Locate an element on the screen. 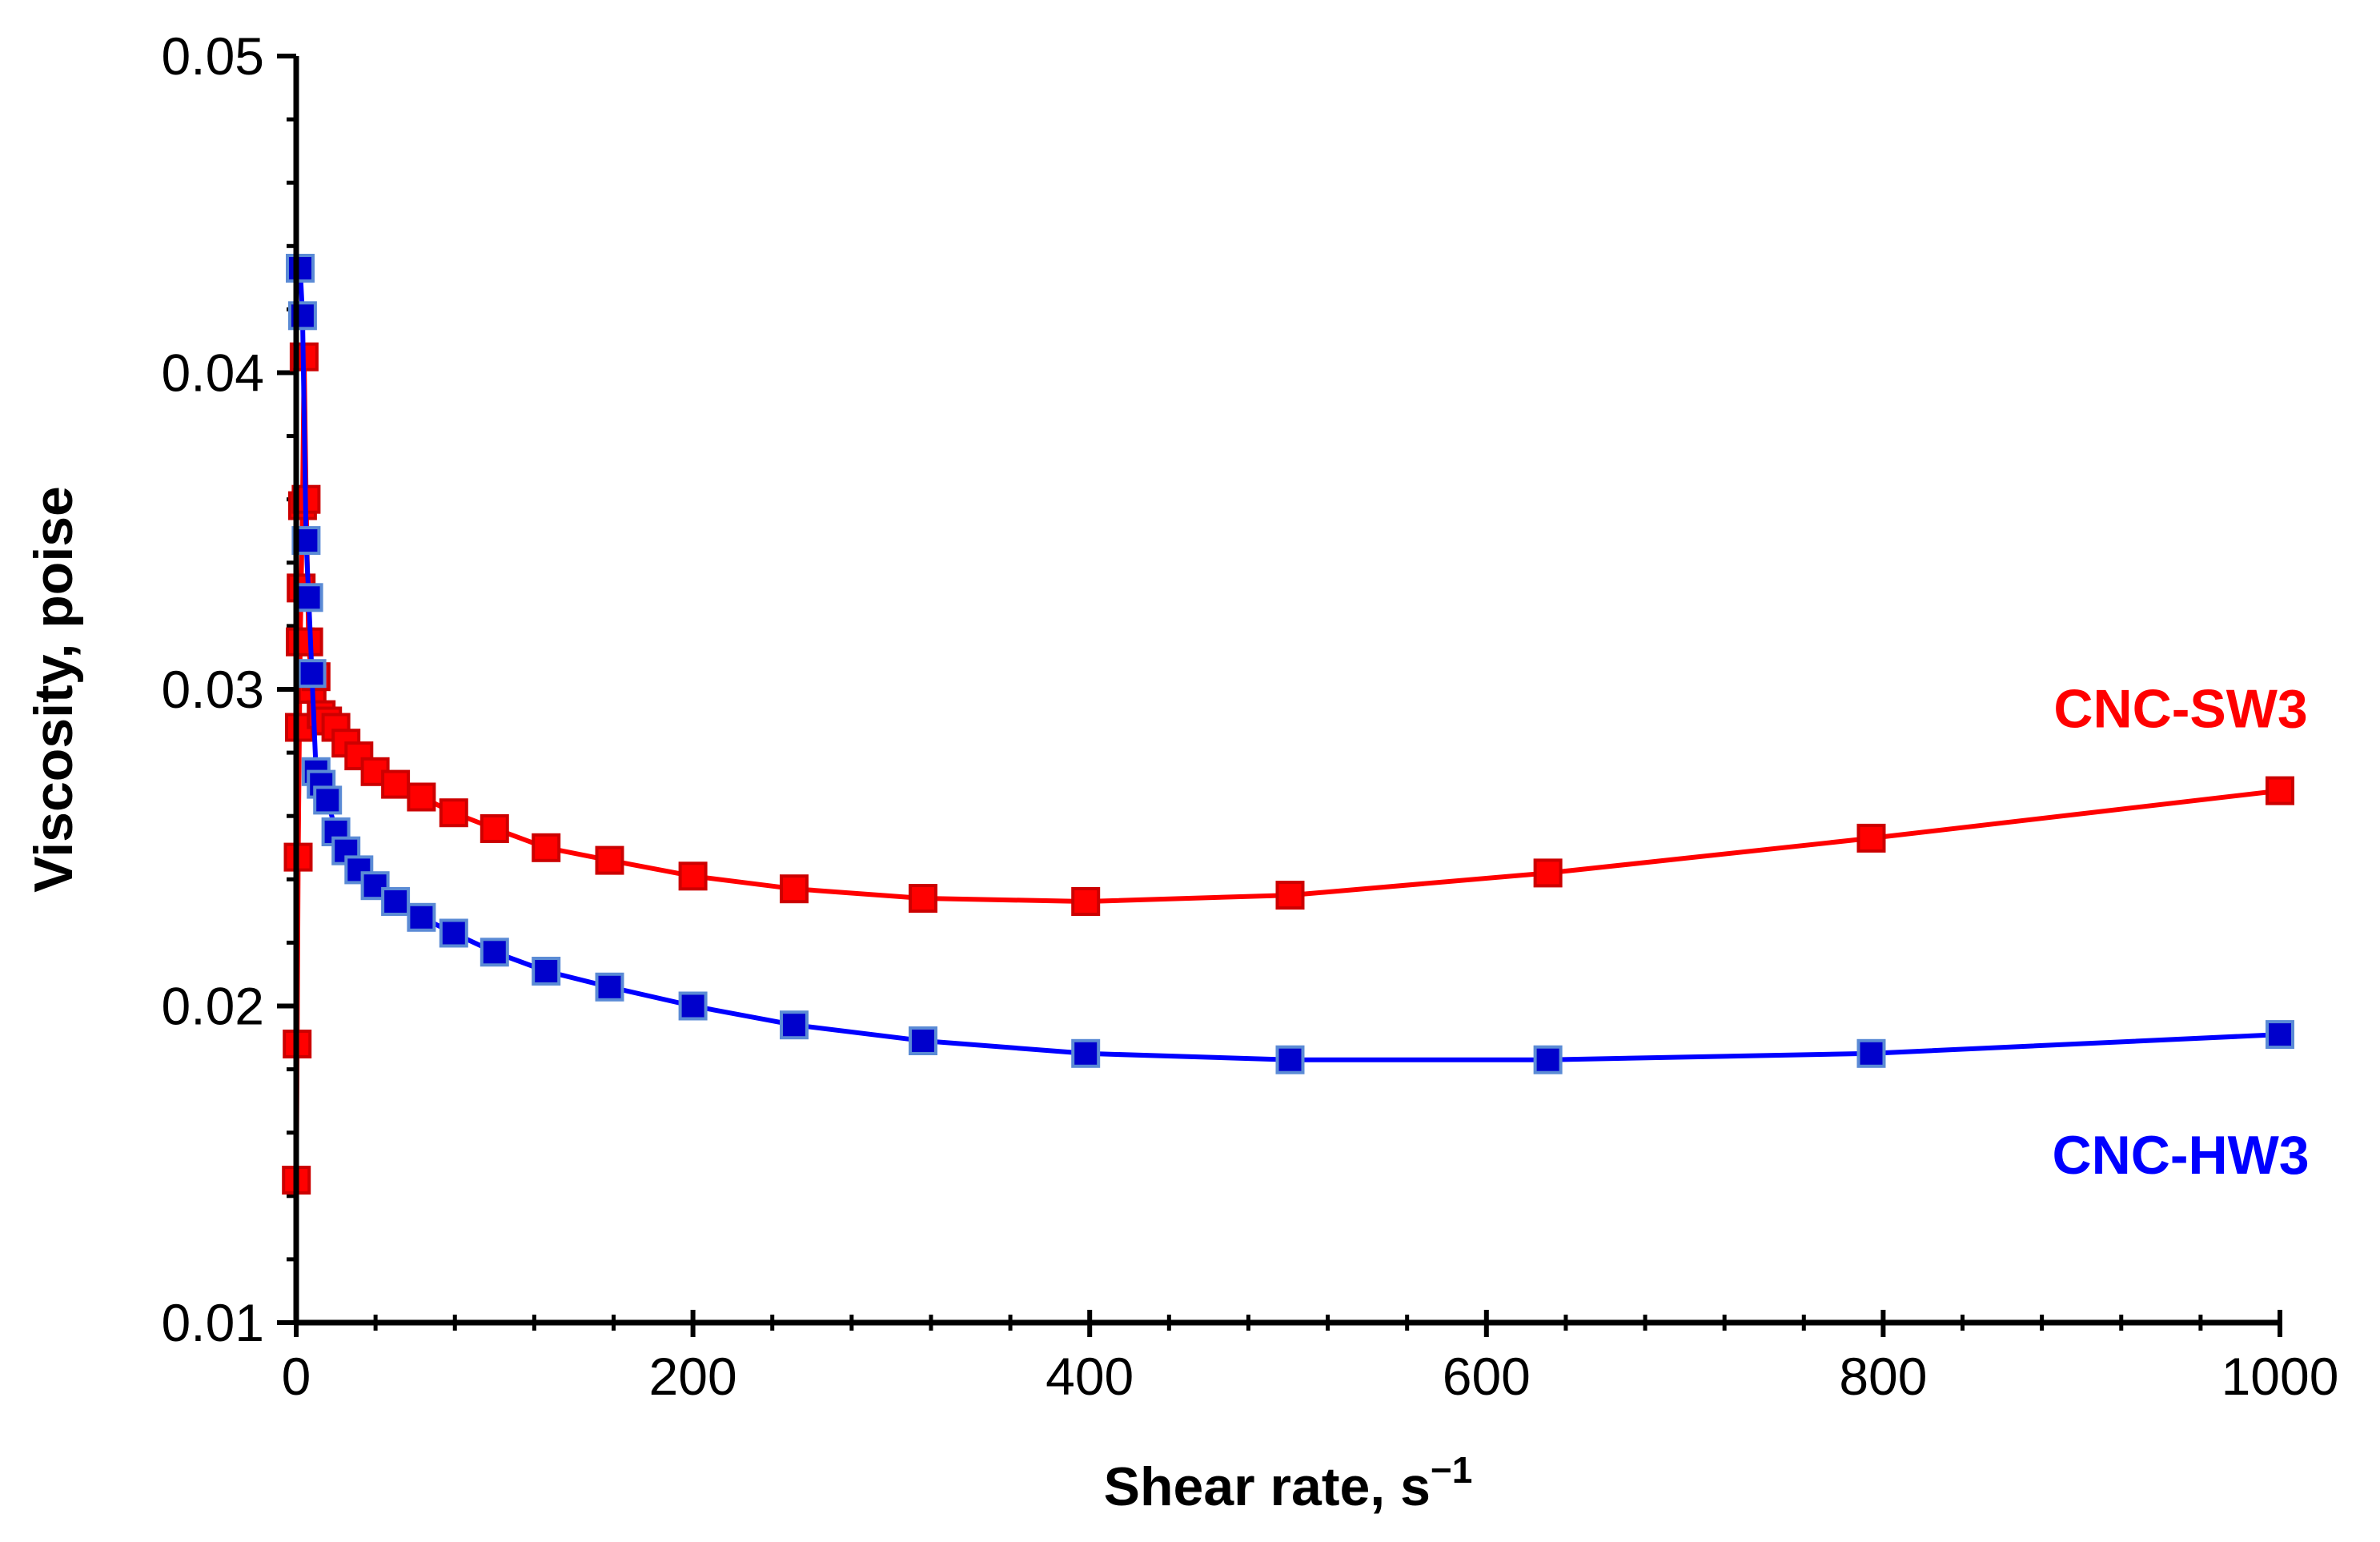 The width and height of the screenshot is (2380, 1542). x-tick-label: 400 is located at coordinates (1090, 1376).